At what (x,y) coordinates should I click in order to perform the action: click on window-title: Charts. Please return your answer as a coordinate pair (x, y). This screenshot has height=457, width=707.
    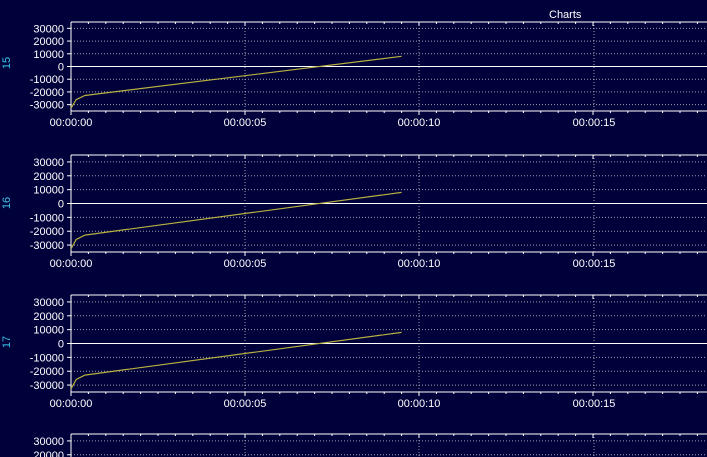
    Looking at the image, I should click on (565, 15).